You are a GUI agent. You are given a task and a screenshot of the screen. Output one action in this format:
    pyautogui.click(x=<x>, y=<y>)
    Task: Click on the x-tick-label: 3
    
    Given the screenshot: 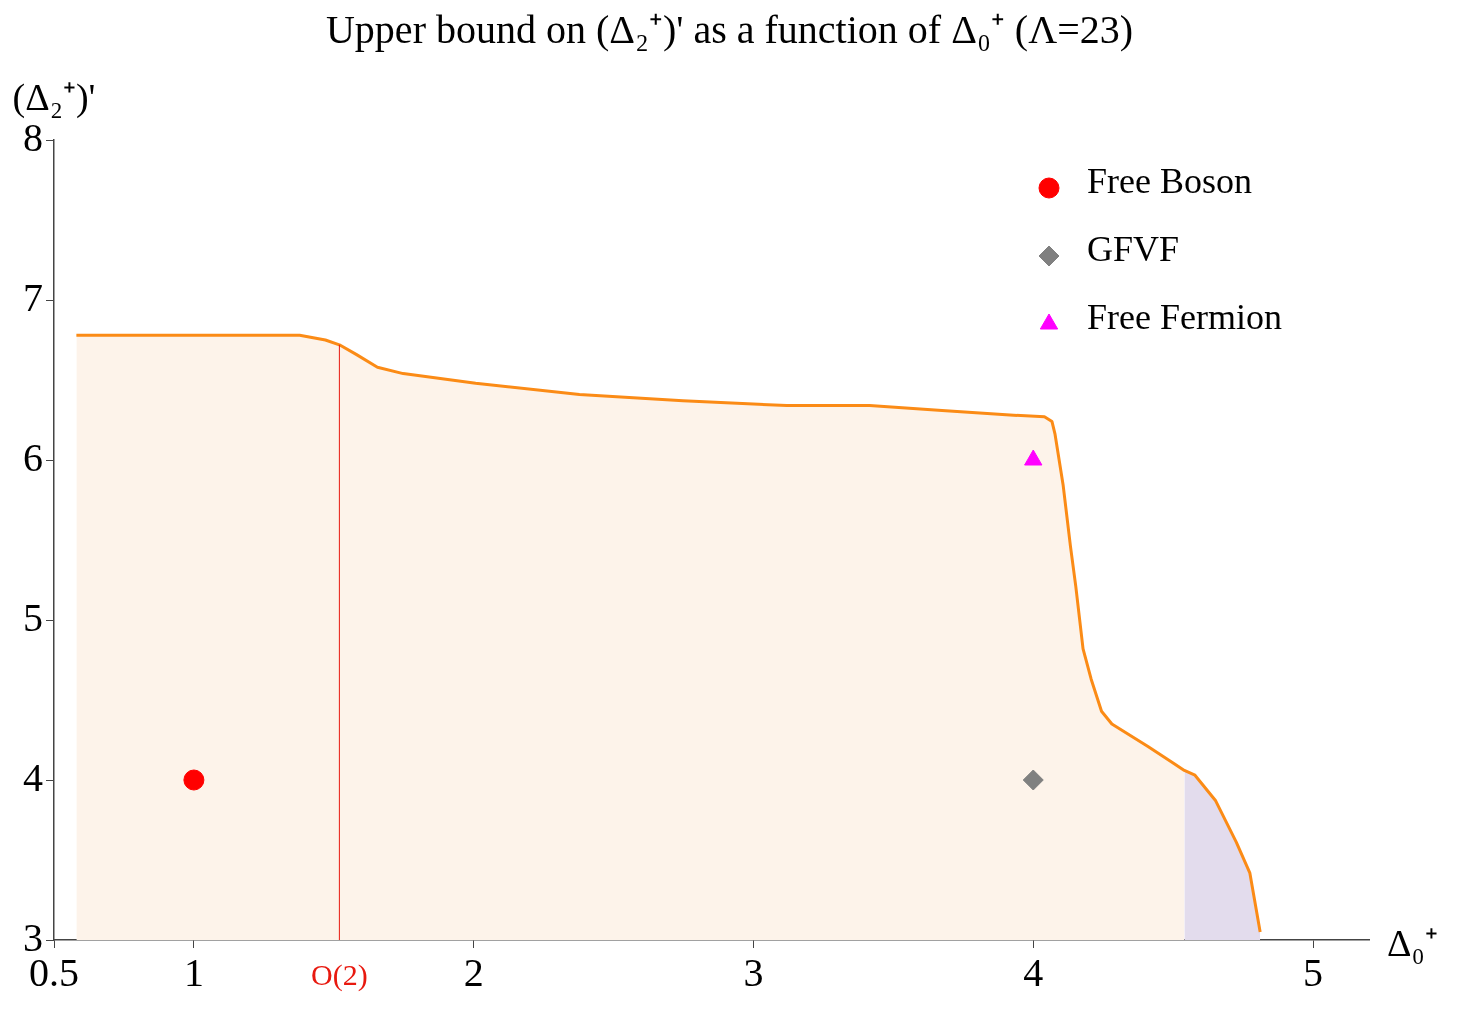 What is the action you would take?
    pyautogui.click(x=753, y=972)
    